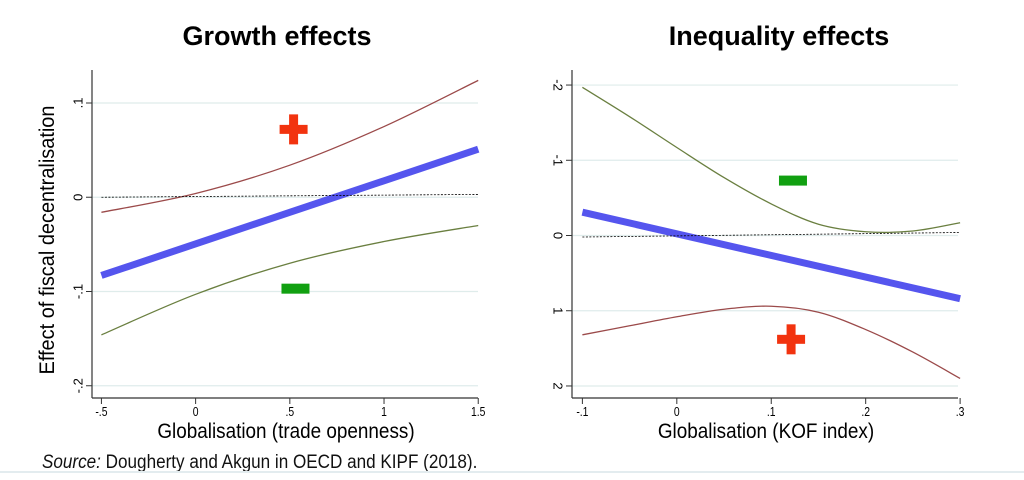 The height and width of the screenshot is (480, 1024). I want to click on y-tick-label: 2, so click(557, 385).